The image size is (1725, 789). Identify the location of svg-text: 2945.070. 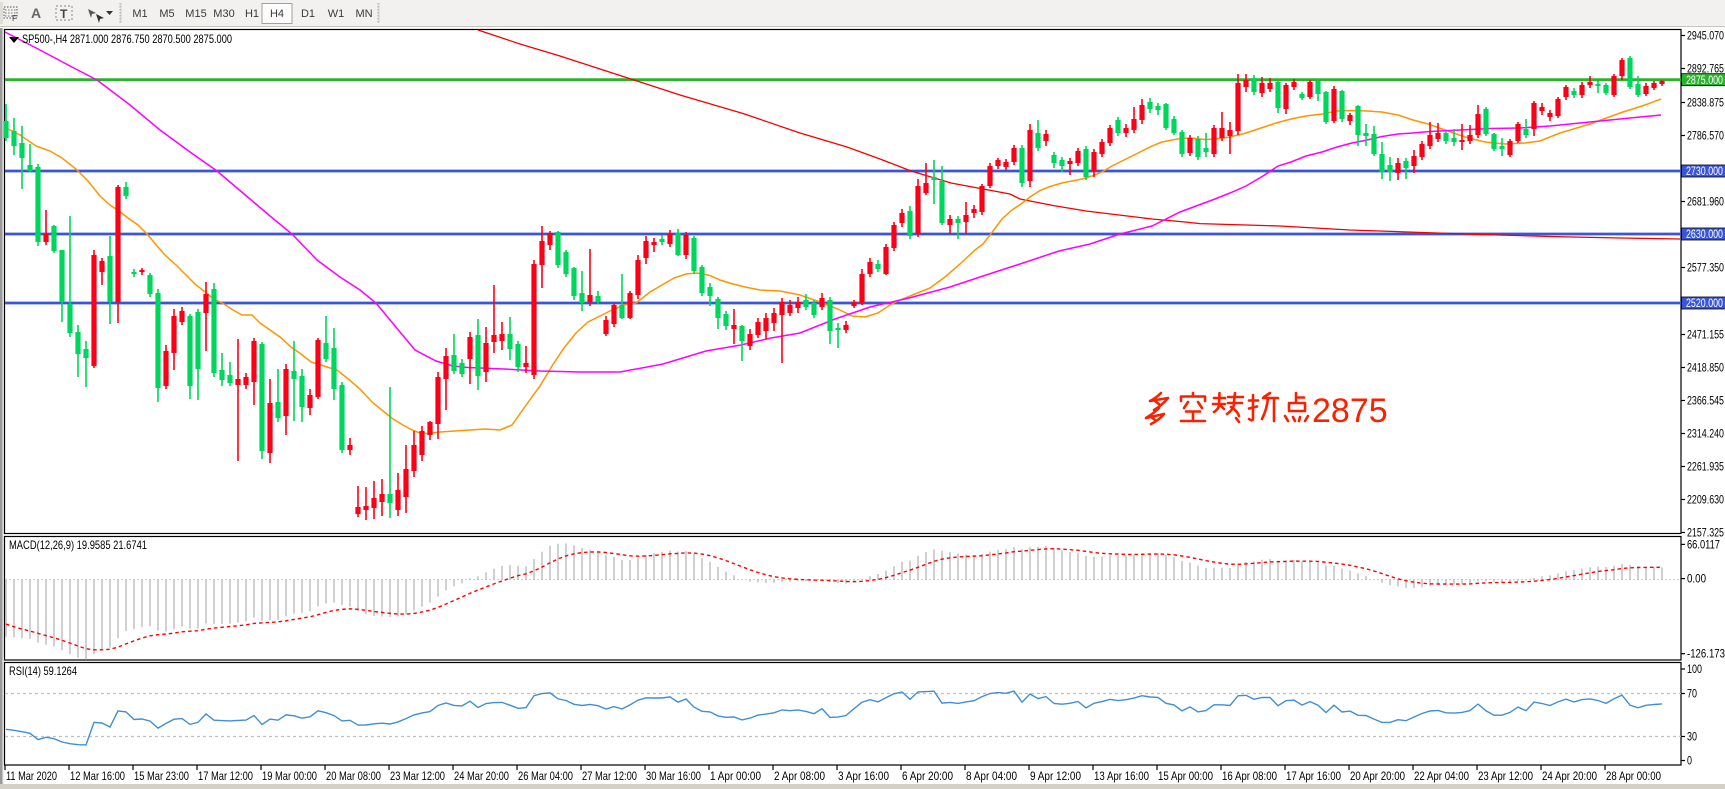
(1705, 36).